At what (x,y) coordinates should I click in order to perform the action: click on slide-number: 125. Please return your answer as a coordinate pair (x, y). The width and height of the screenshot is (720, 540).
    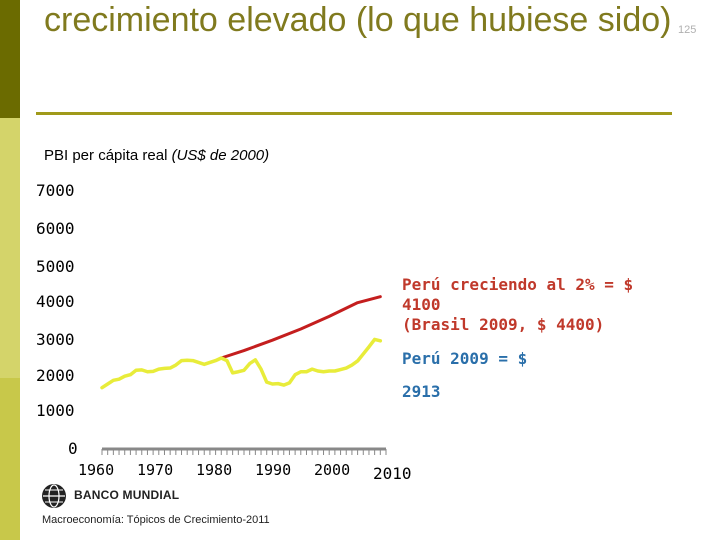
    Looking at the image, I should click on (687, 30).